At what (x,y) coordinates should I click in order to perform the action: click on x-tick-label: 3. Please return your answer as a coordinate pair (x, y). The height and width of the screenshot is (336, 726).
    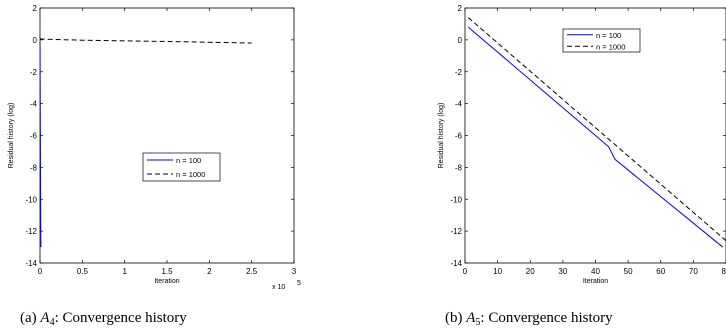
    Looking at the image, I should click on (294, 271).